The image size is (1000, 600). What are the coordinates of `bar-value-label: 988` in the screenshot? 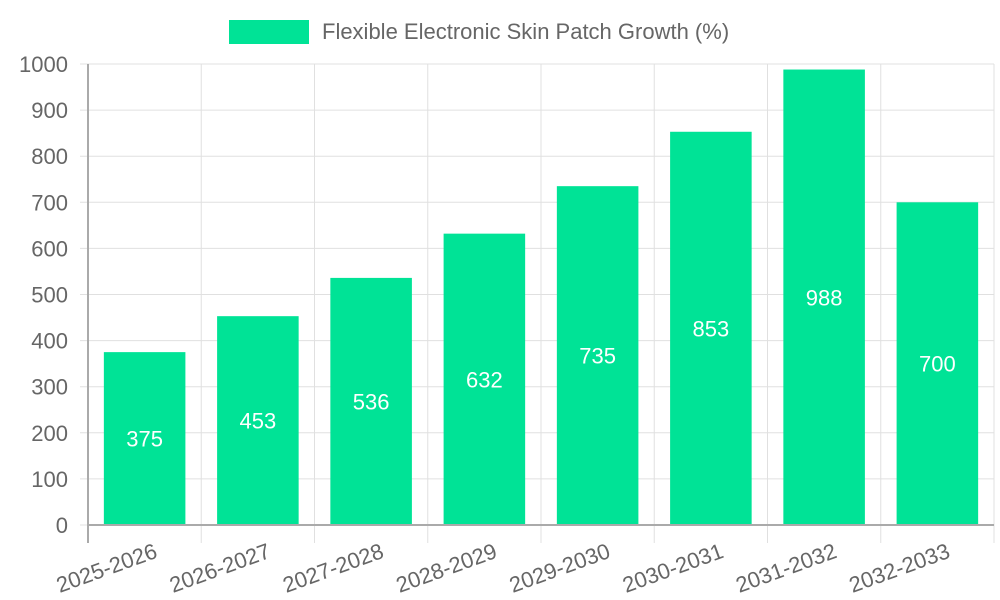 It's located at (824, 297).